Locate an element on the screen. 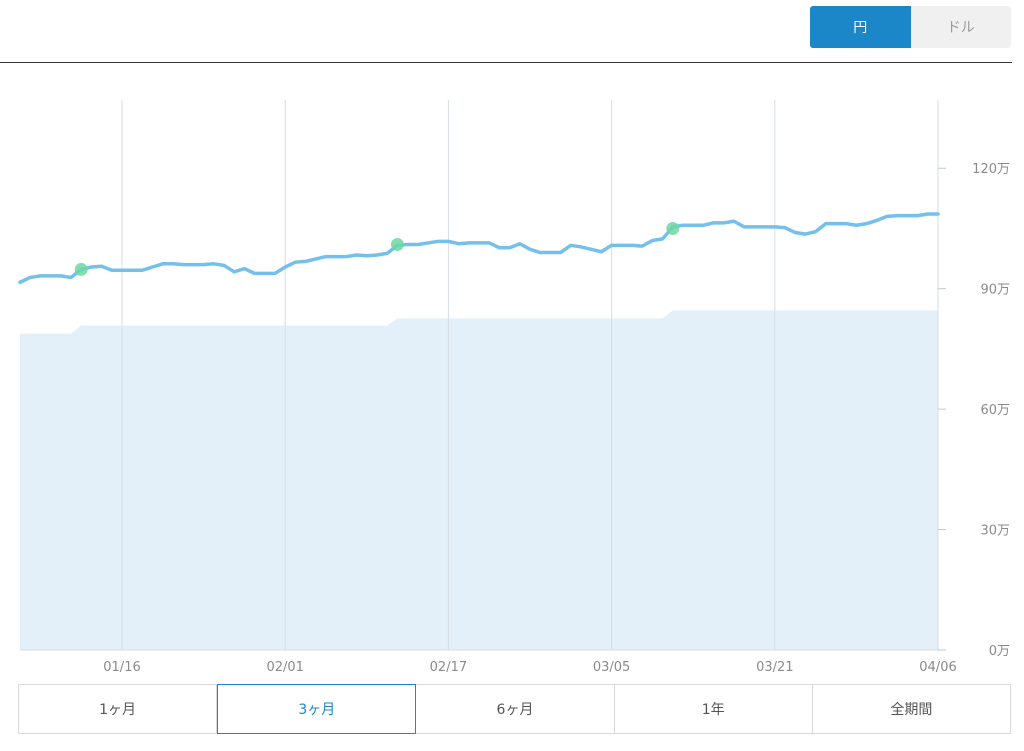  tab-6-months: 6ヶ月 is located at coordinates (515, 709).